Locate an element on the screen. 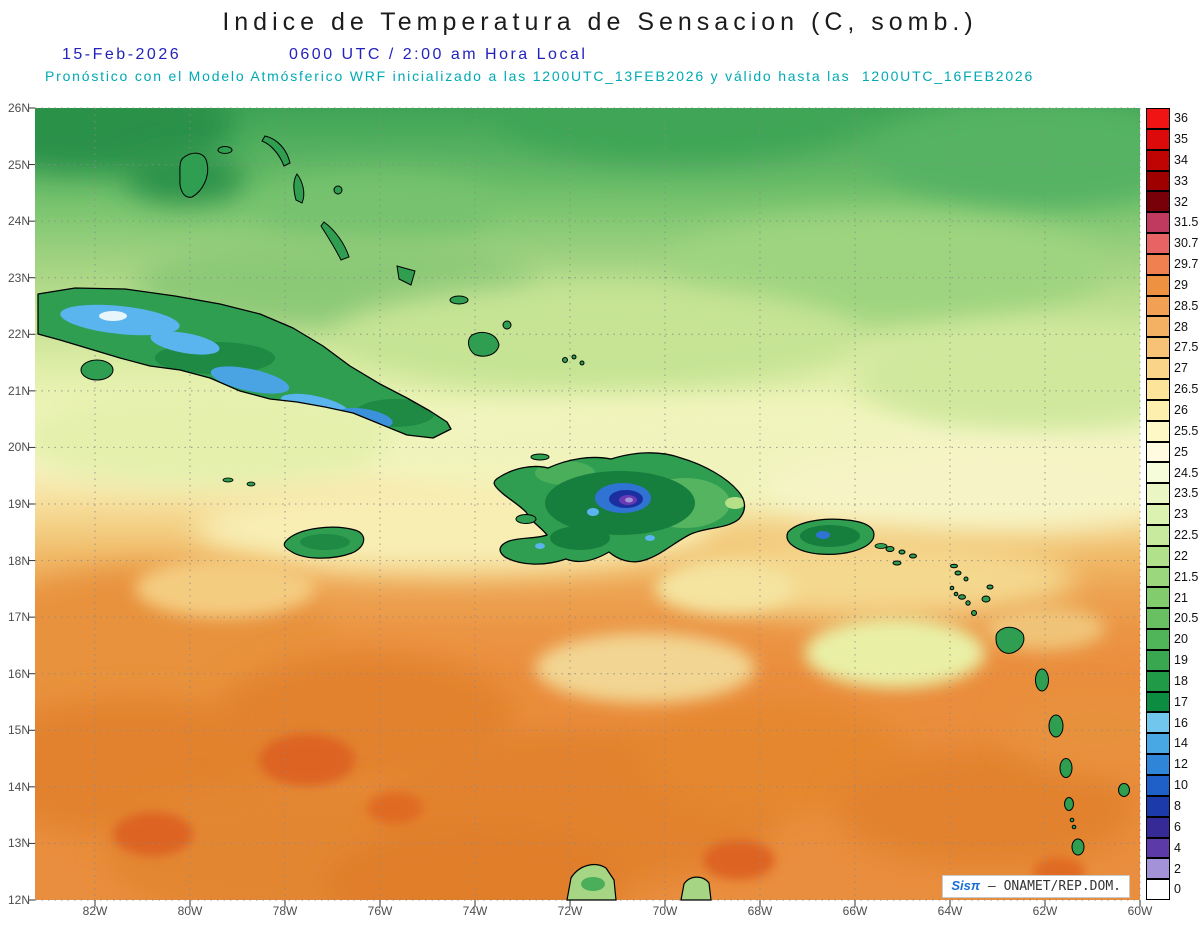 The width and height of the screenshot is (1200, 927). colorbar-label: 26 is located at coordinates (1181, 409).